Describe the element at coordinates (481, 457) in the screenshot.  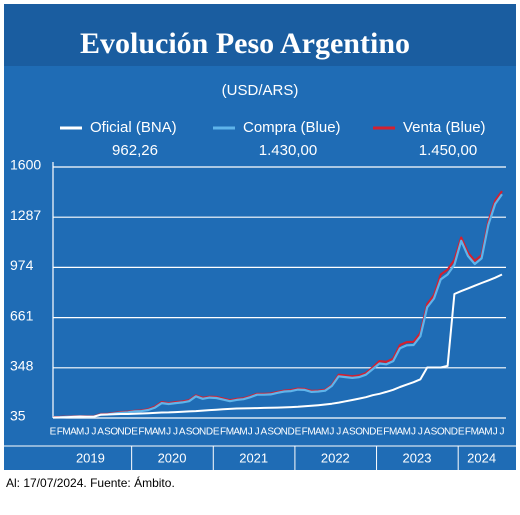
I see `year-label: 2024` at that location.